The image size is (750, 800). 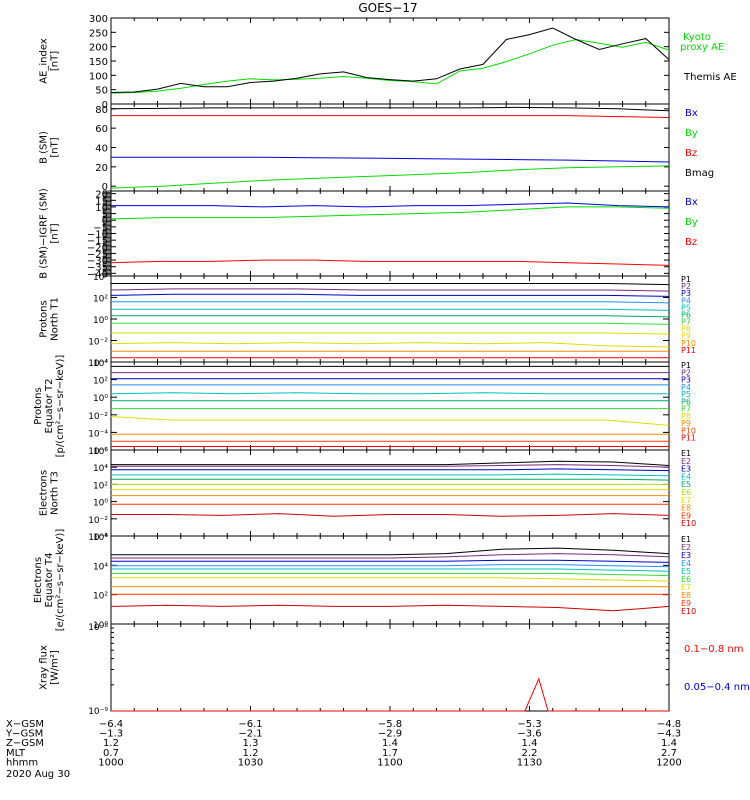 What do you see at coordinates (530, 753) in the screenshot?
I see `ephemeris-value: 2.2` at bounding box center [530, 753].